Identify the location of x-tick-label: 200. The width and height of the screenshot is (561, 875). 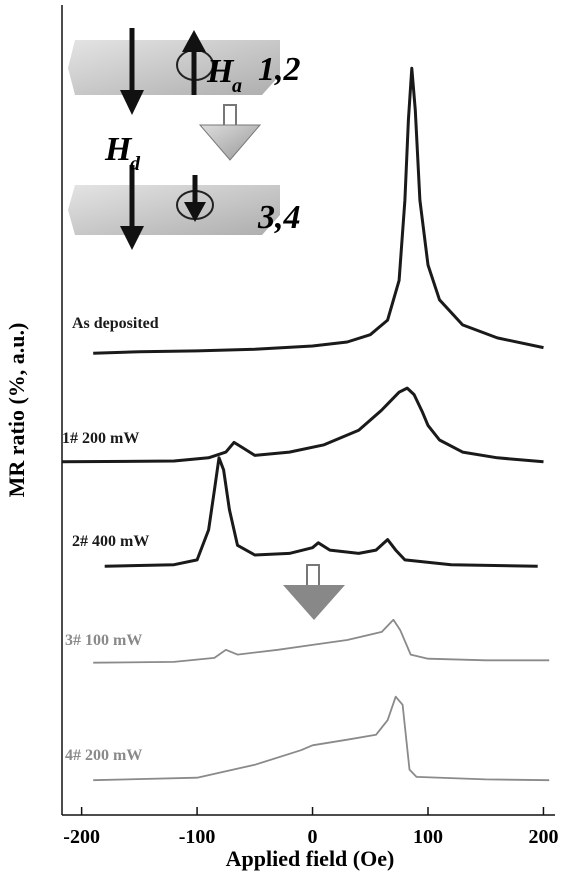
(543, 837).